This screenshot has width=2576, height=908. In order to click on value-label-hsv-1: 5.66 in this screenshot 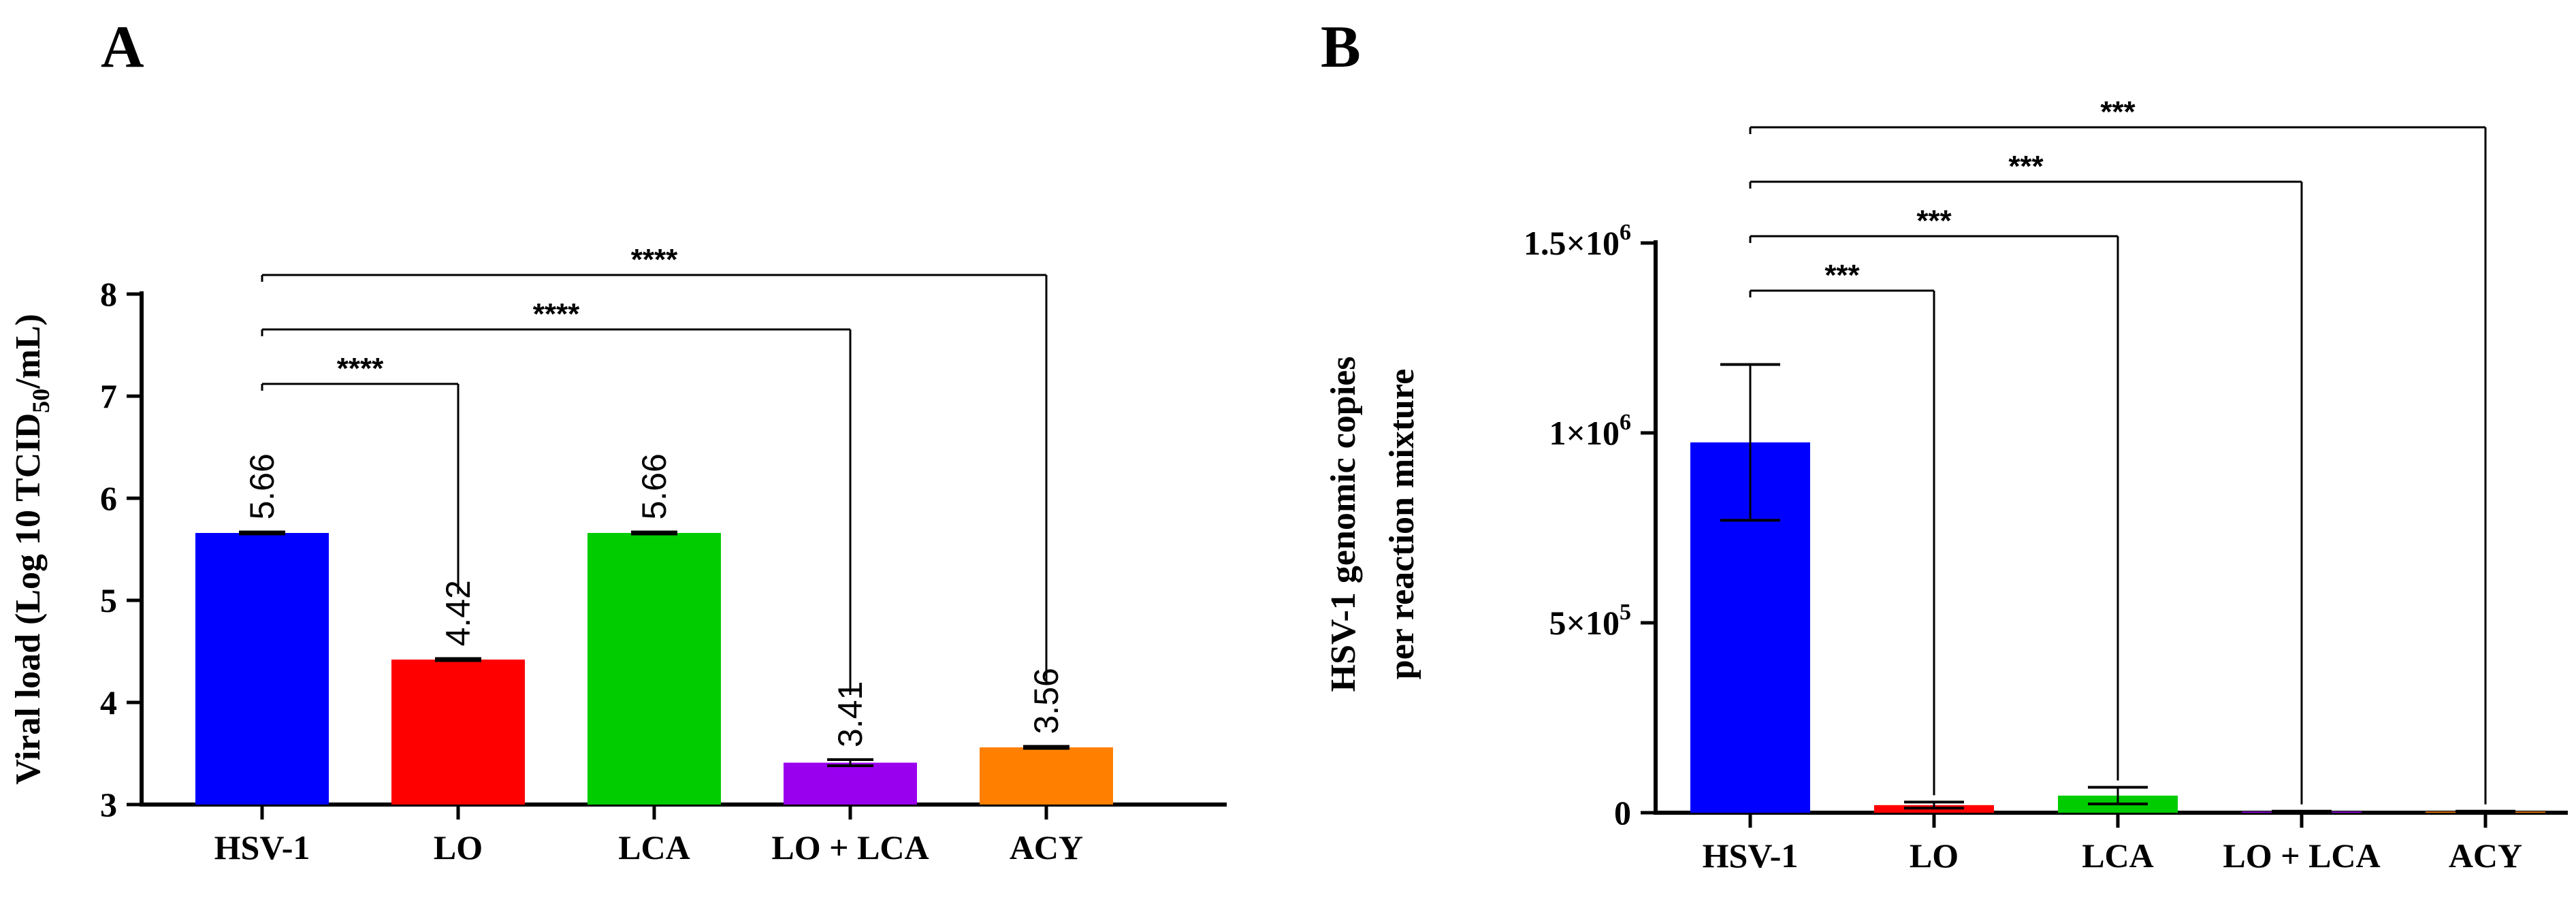, I will do `click(262, 486)`.